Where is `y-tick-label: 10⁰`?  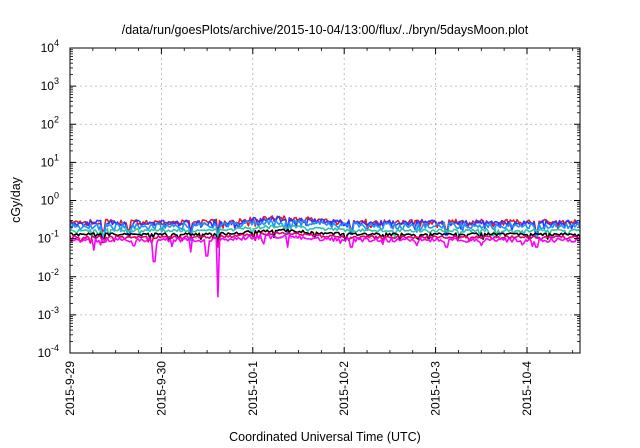
y-tick-label: 10⁰ is located at coordinates (50, 199).